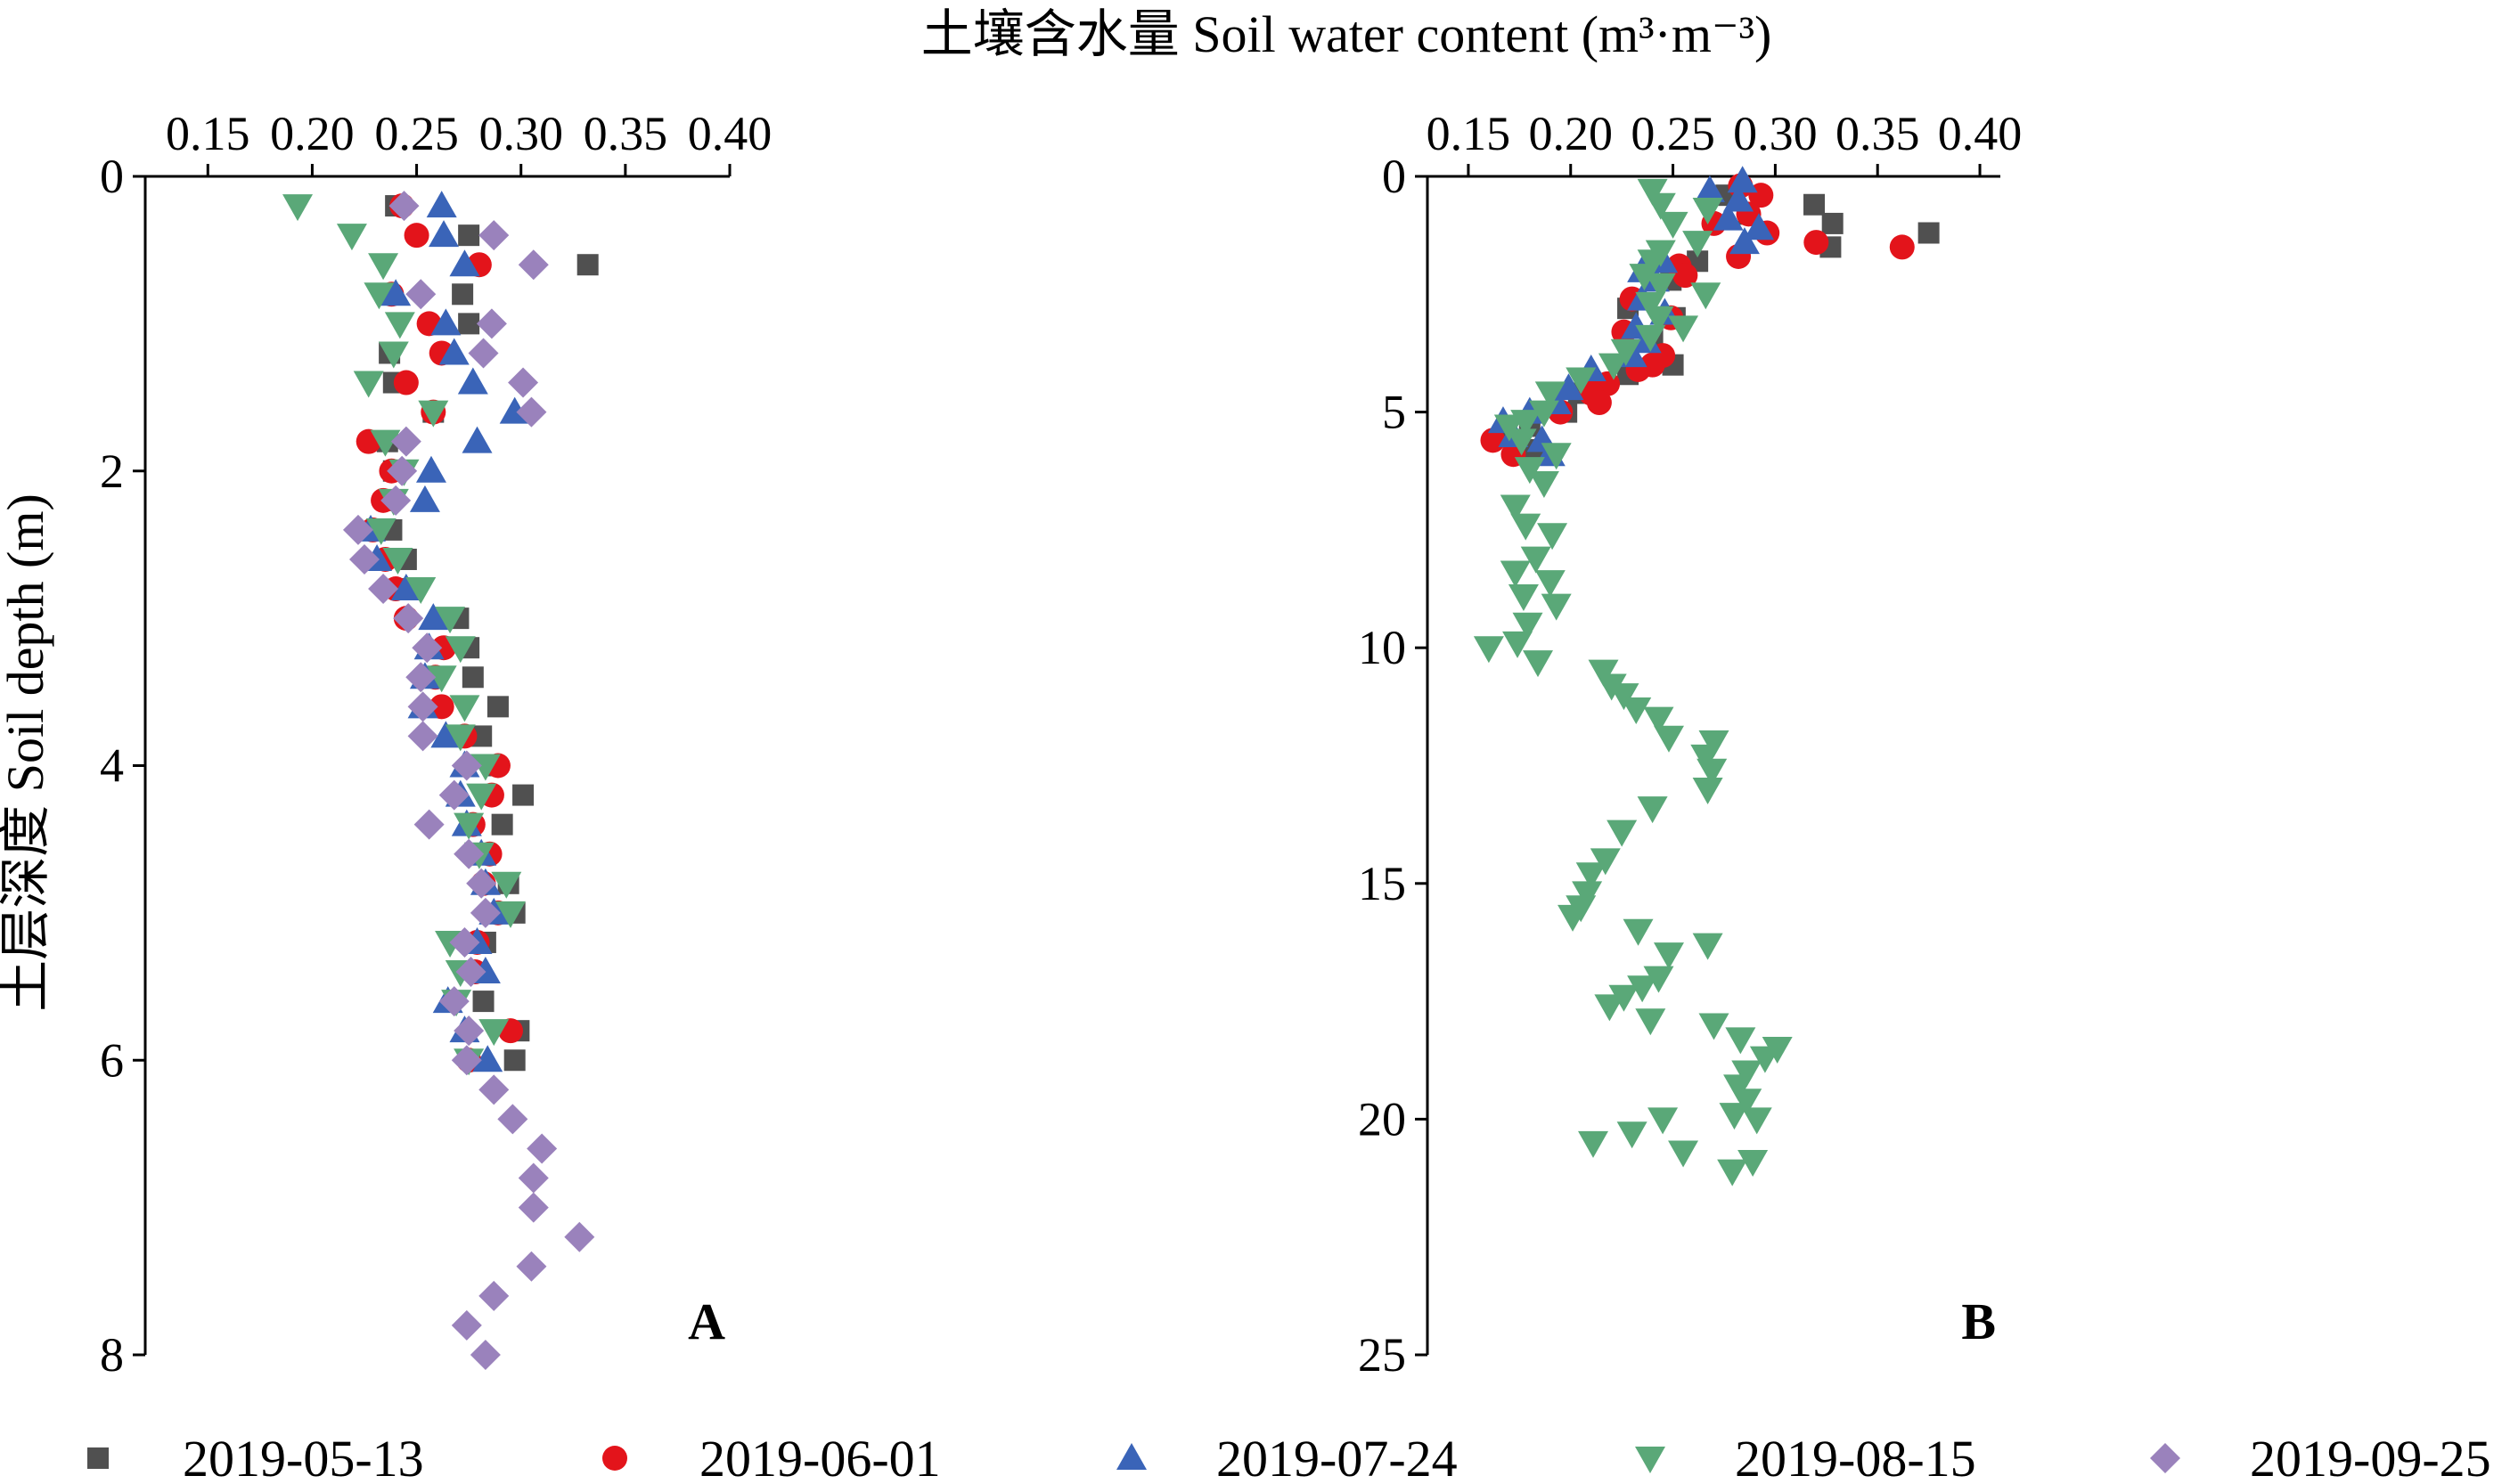 This screenshot has height=1484, width=2510. I want to click on x-tick-label-b: 0.40, so click(1981, 134).